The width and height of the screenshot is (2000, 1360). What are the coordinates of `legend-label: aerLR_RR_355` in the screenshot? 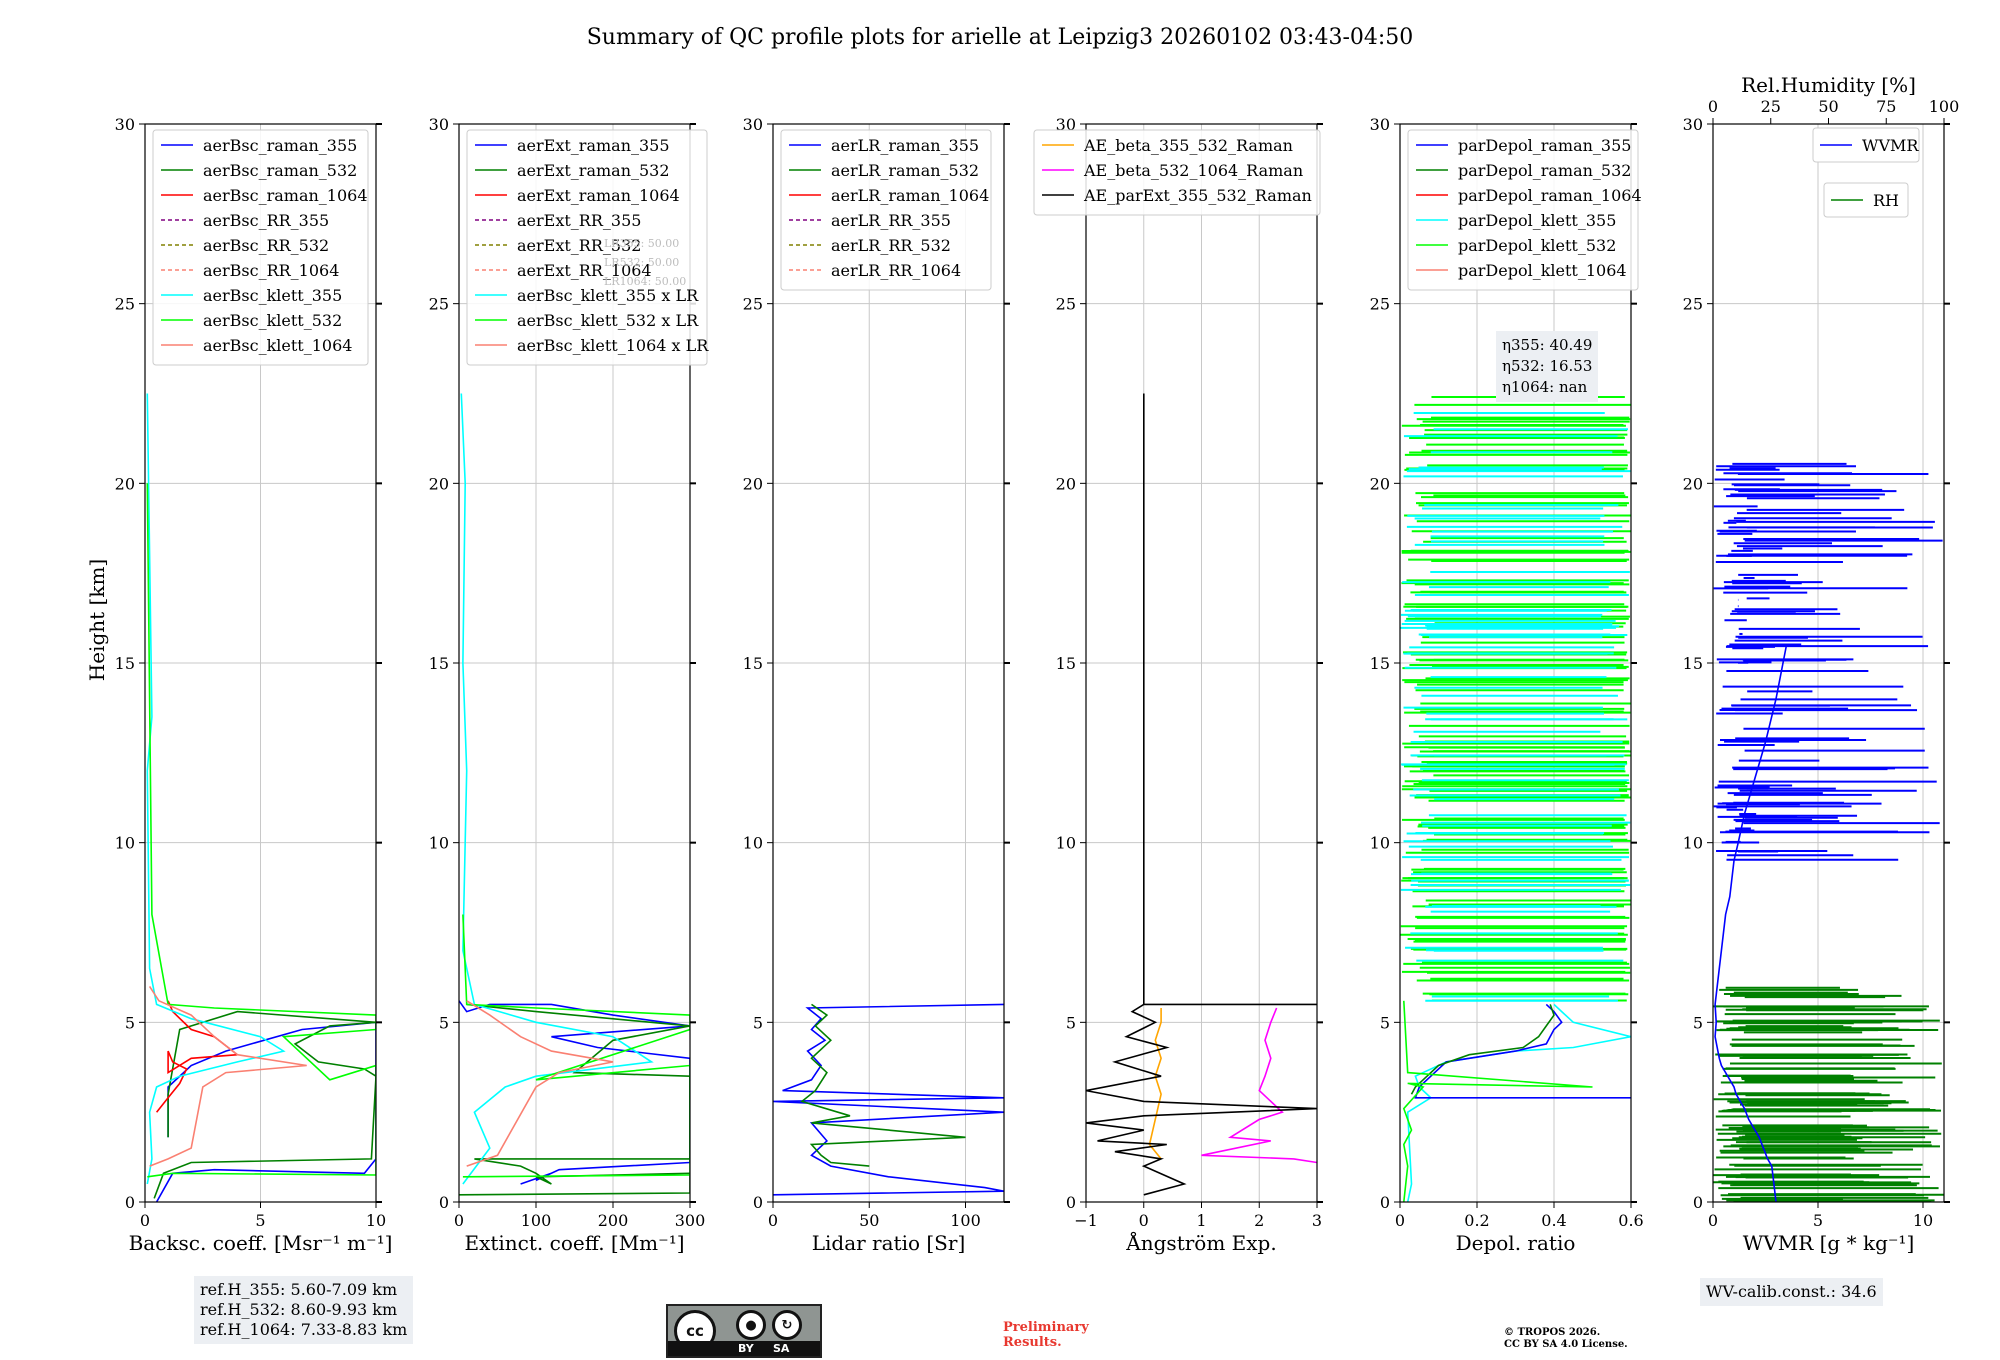 It's located at (891, 220).